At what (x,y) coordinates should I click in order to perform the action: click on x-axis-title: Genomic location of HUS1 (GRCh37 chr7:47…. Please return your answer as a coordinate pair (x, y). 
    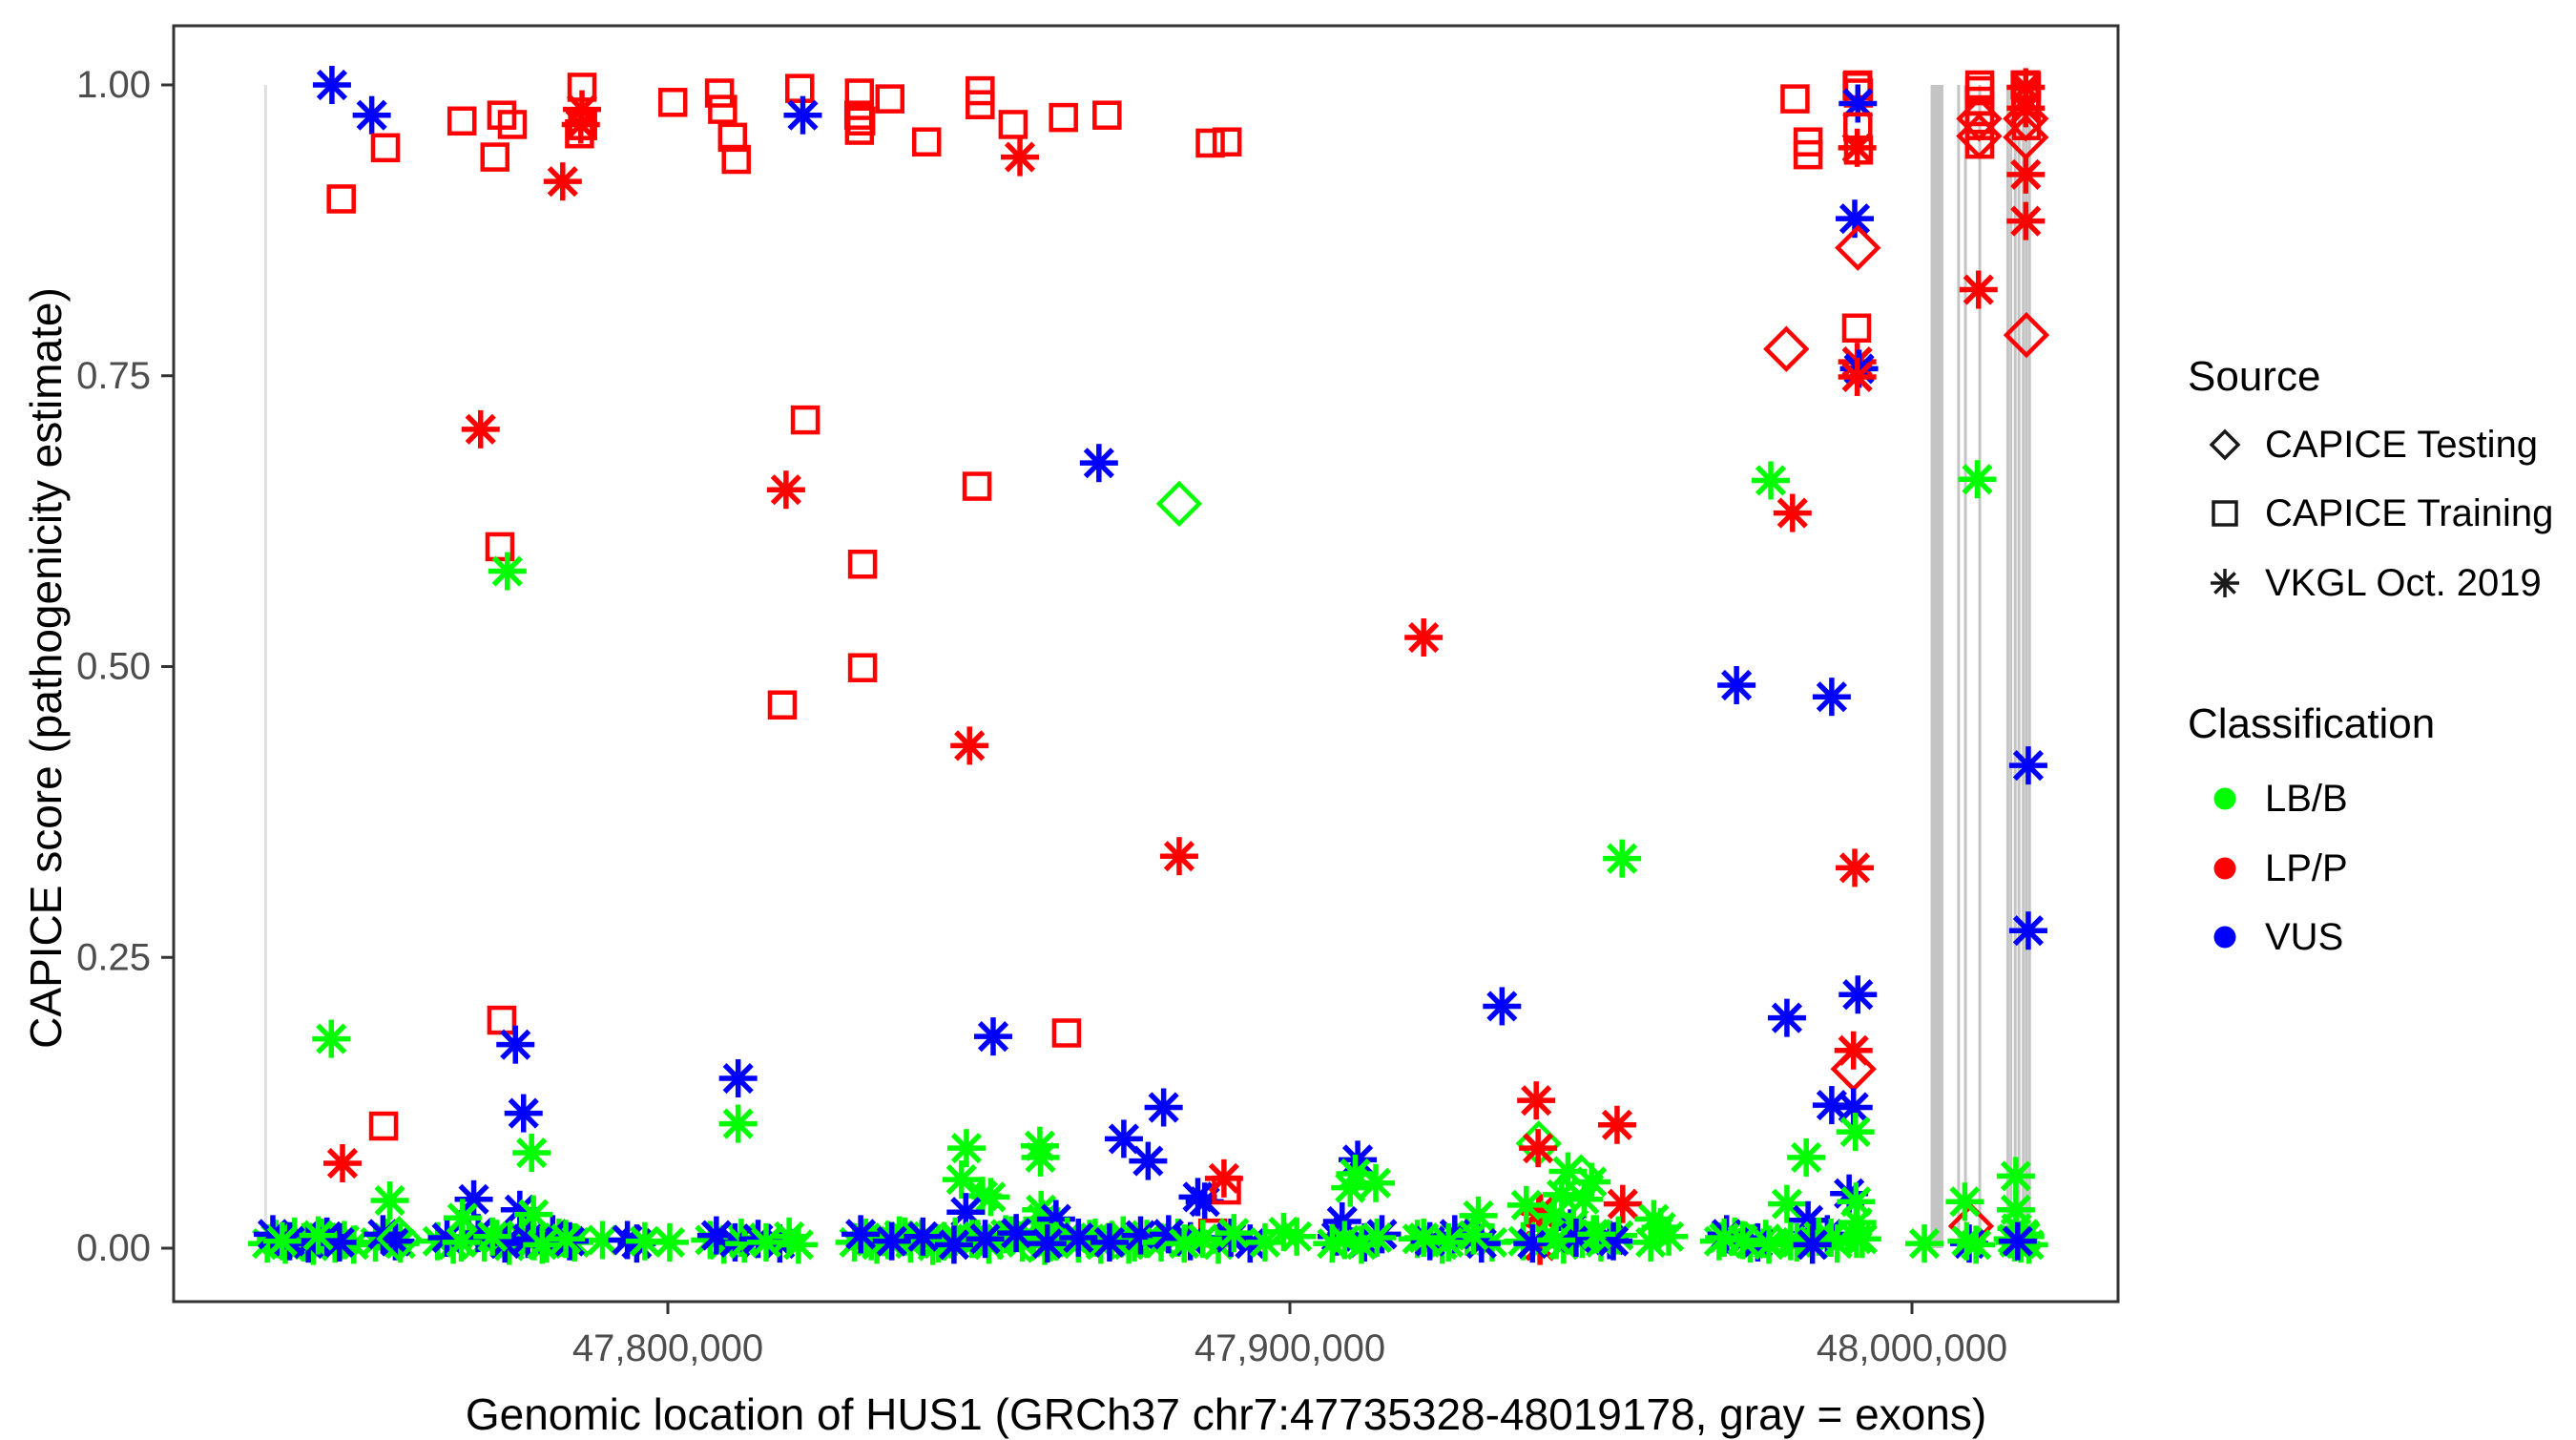
    Looking at the image, I should click on (1226, 1414).